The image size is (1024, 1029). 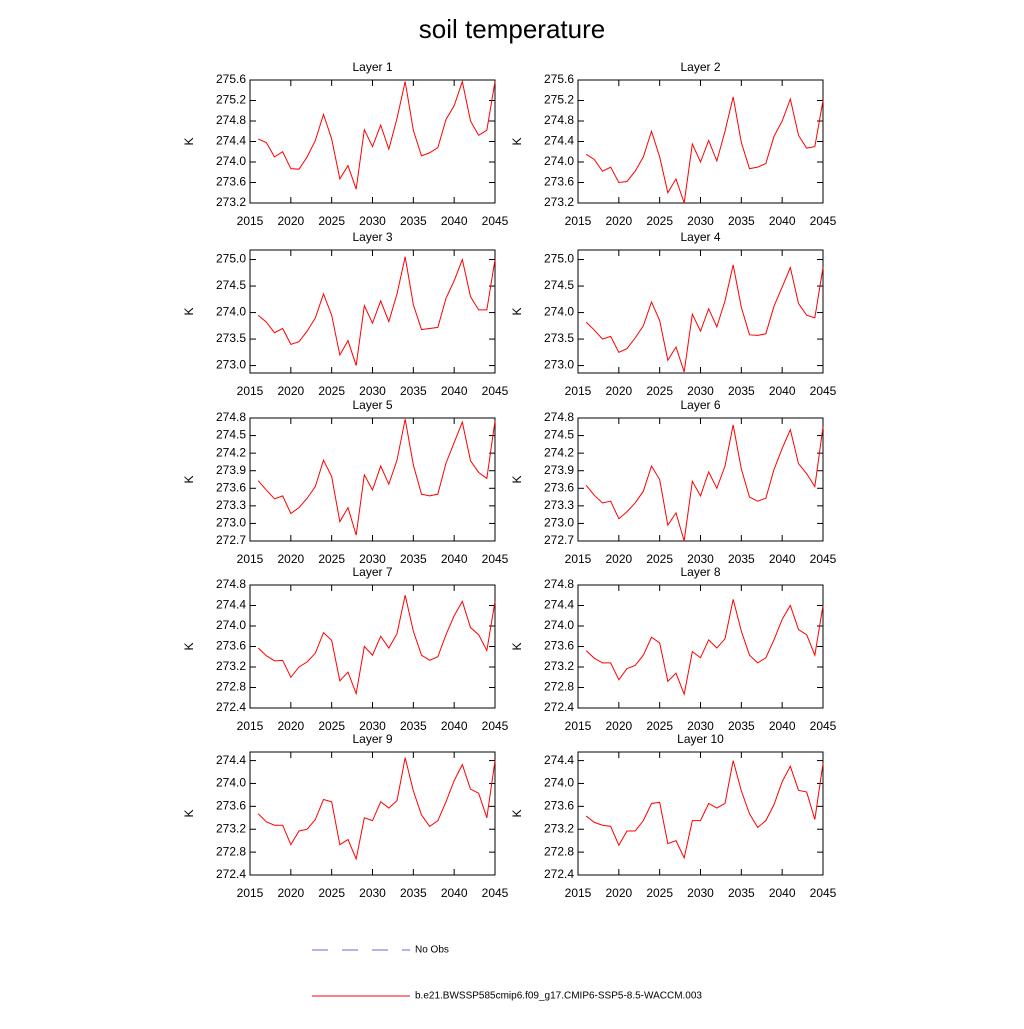 What do you see at coordinates (559, 540) in the screenshot?
I see `y-tick-label: 272.7` at bounding box center [559, 540].